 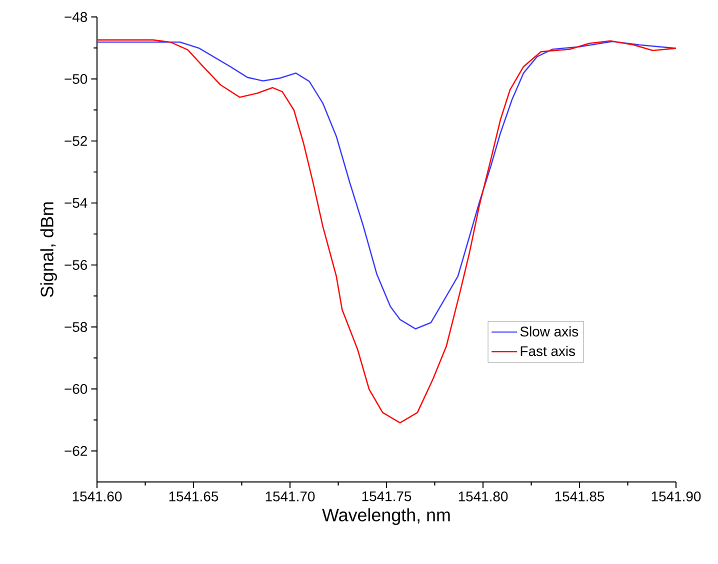 I want to click on x-tick-label: 1541.70, so click(x=290, y=496).